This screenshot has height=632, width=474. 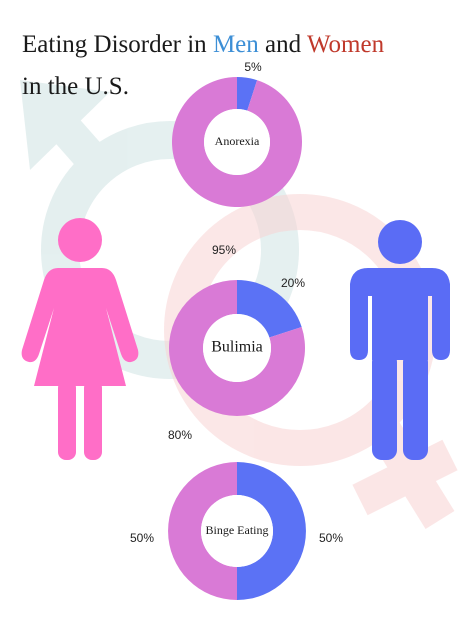 What do you see at coordinates (283, 44) in the screenshot?
I see `title-part: and` at bounding box center [283, 44].